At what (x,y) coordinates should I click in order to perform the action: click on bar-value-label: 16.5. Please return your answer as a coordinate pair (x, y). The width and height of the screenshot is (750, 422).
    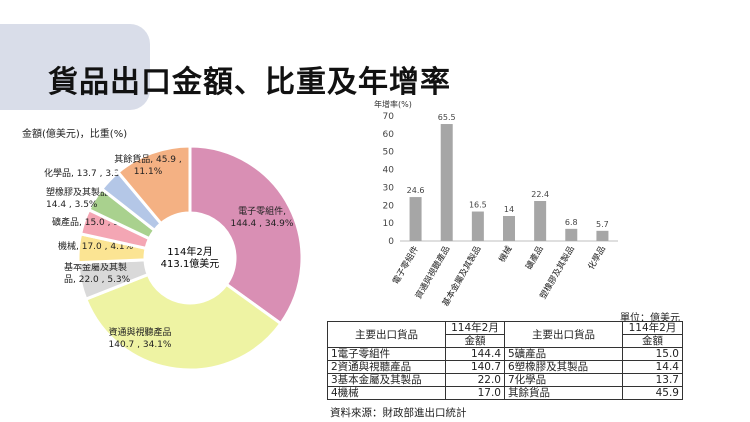
    Looking at the image, I should click on (478, 205).